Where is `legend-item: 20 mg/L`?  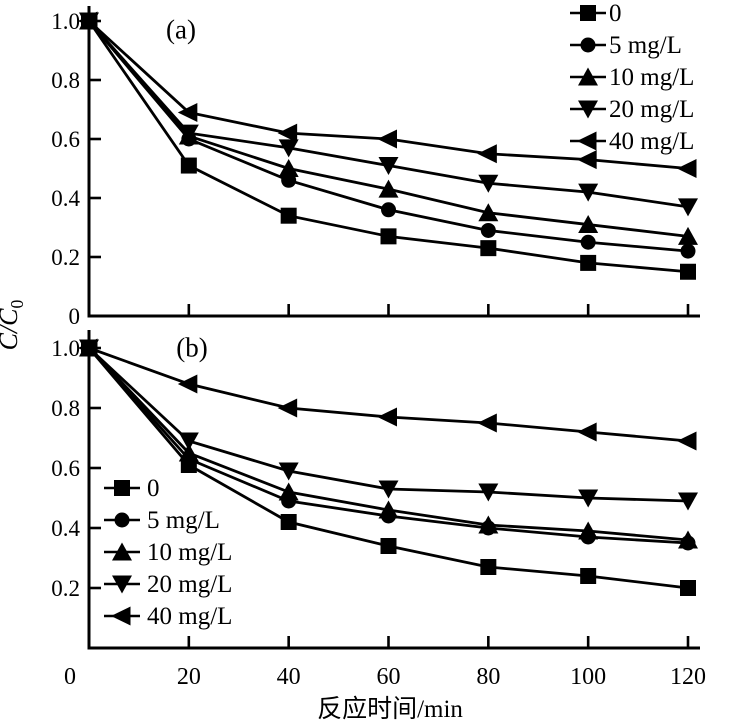
legend-item: 20 mg/L is located at coordinates (632, 109).